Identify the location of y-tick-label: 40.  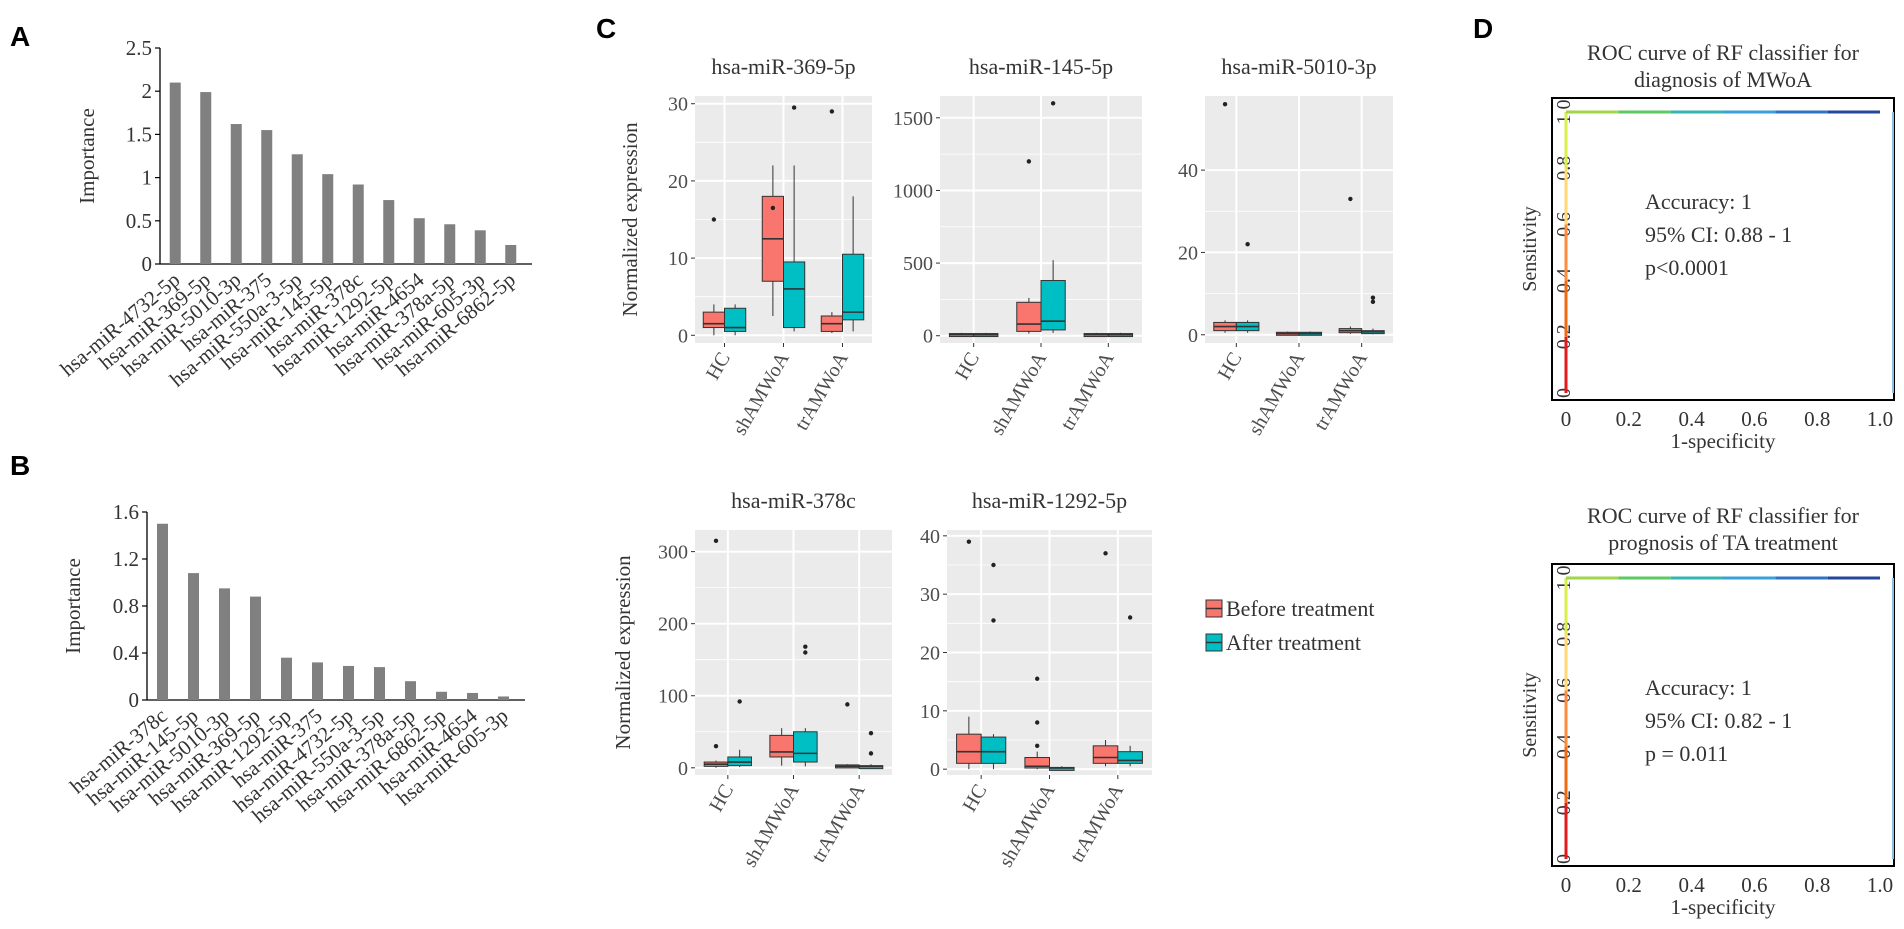
(930, 537).